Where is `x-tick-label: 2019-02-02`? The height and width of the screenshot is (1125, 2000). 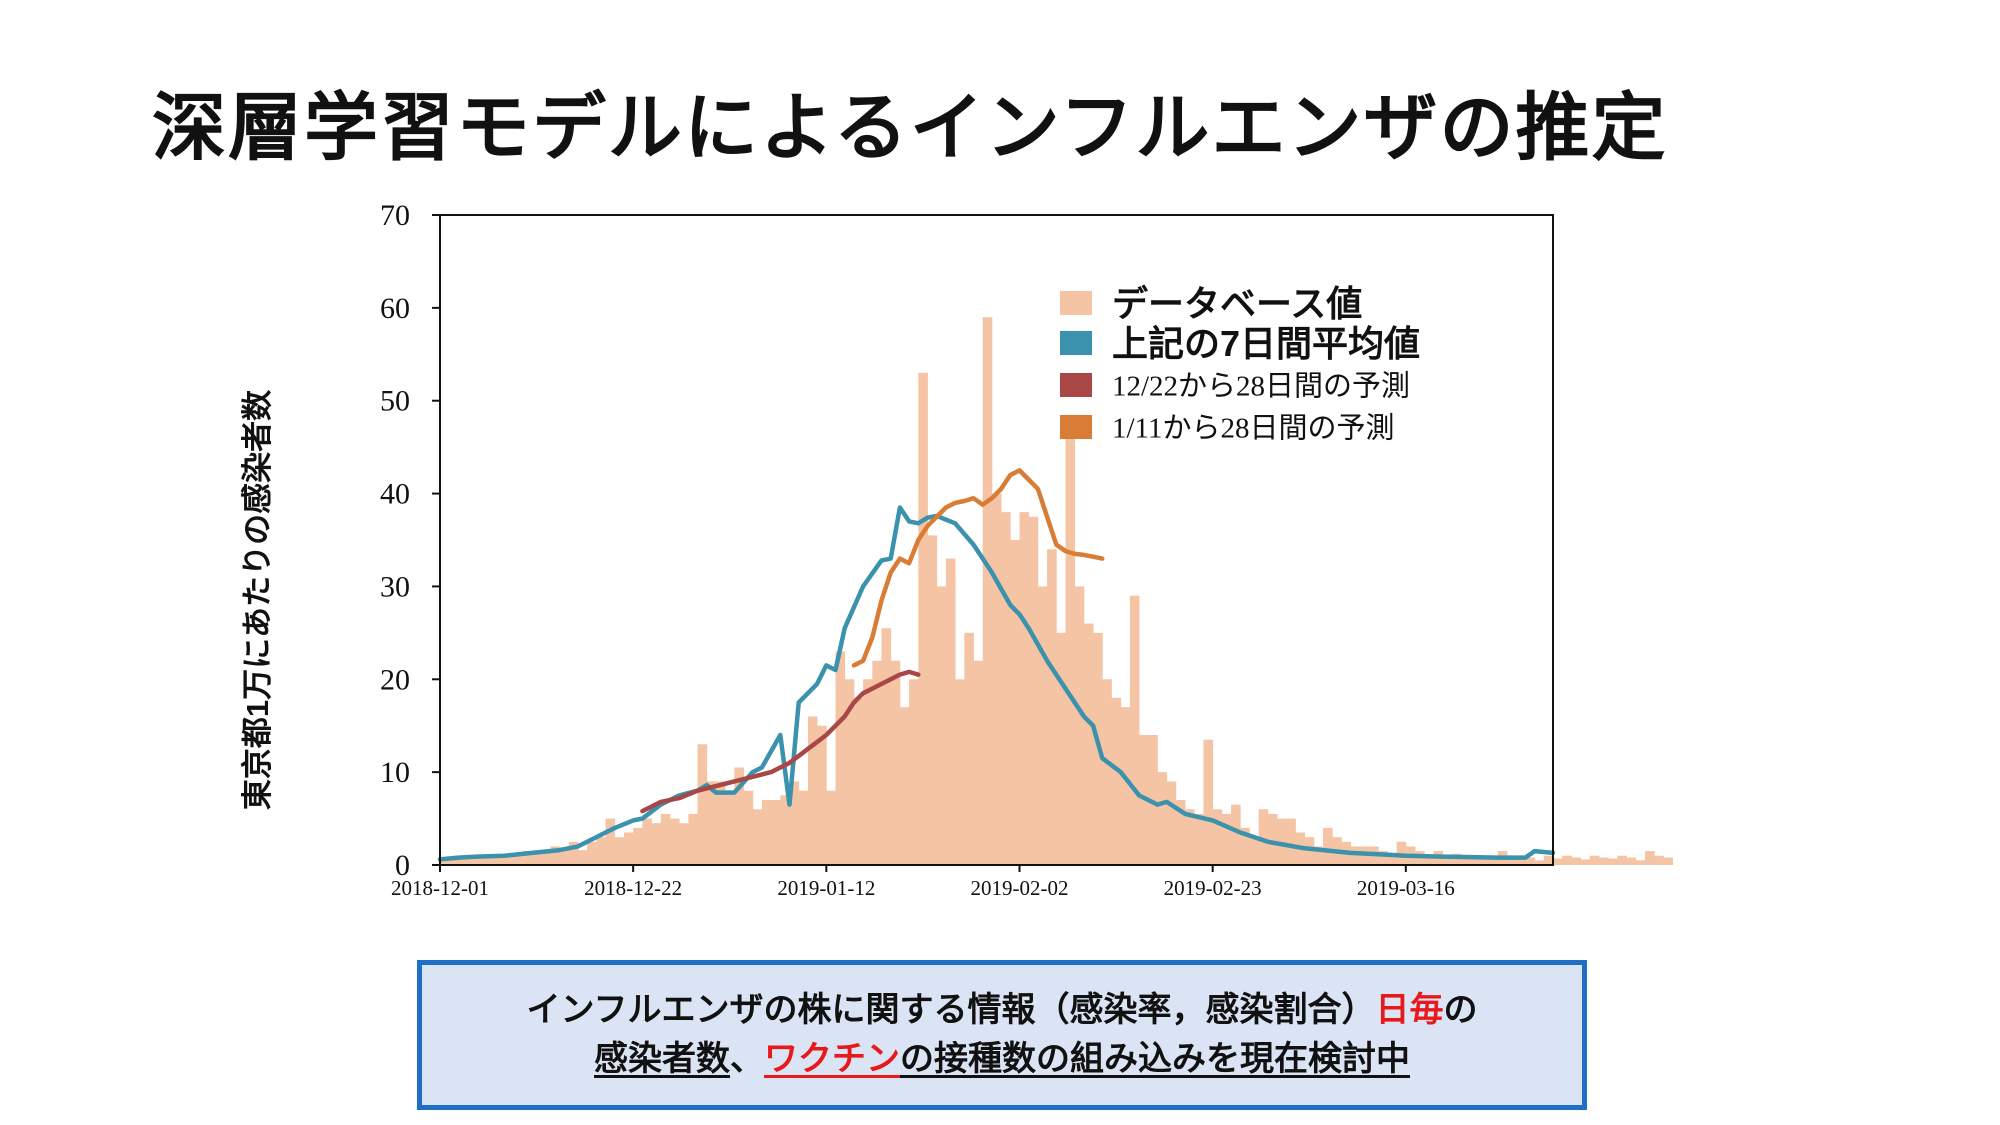 x-tick-label: 2019-02-02 is located at coordinates (1019, 888).